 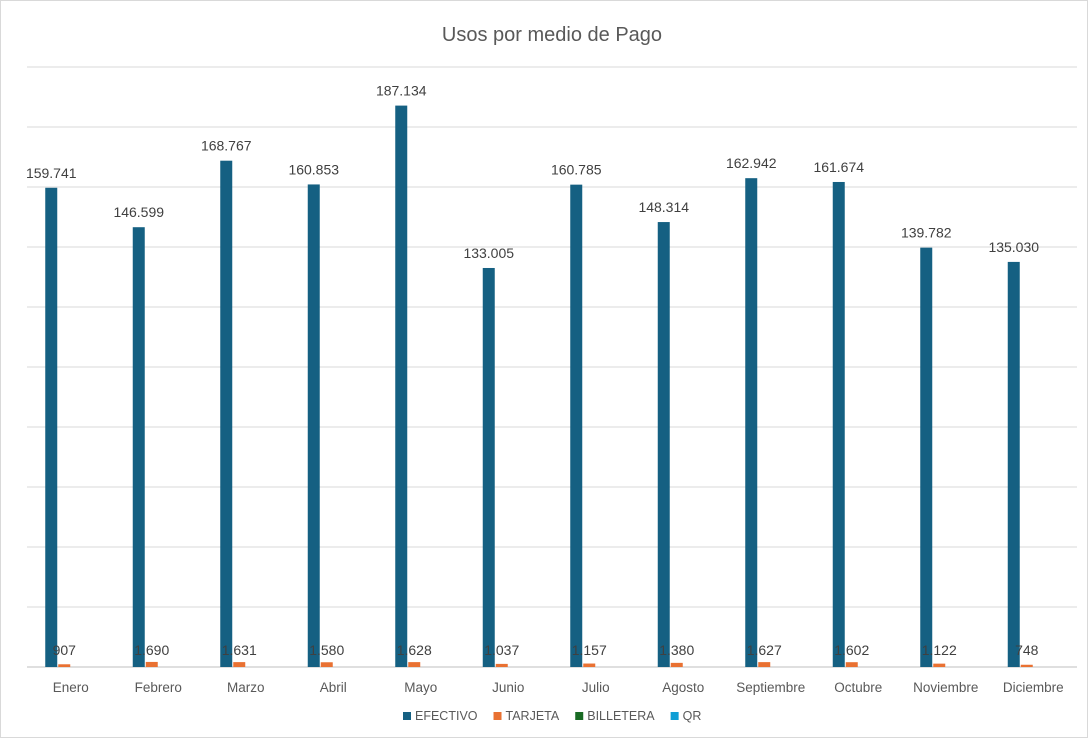 I want to click on data-label-efectivo: 160.785, so click(x=576, y=170).